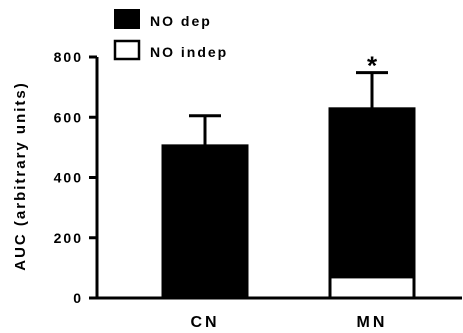  Describe the element at coordinates (372, 287) in the screenshot. I see `bar-no-indep-mn` at that location.